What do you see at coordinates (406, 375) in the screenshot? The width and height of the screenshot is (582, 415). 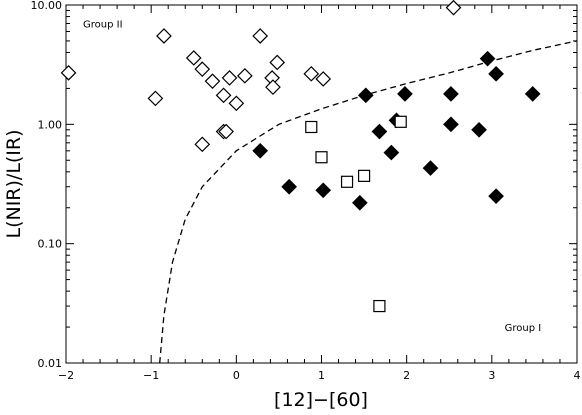 I see `x-tick-label: 2` at bounding box center [406, 375].